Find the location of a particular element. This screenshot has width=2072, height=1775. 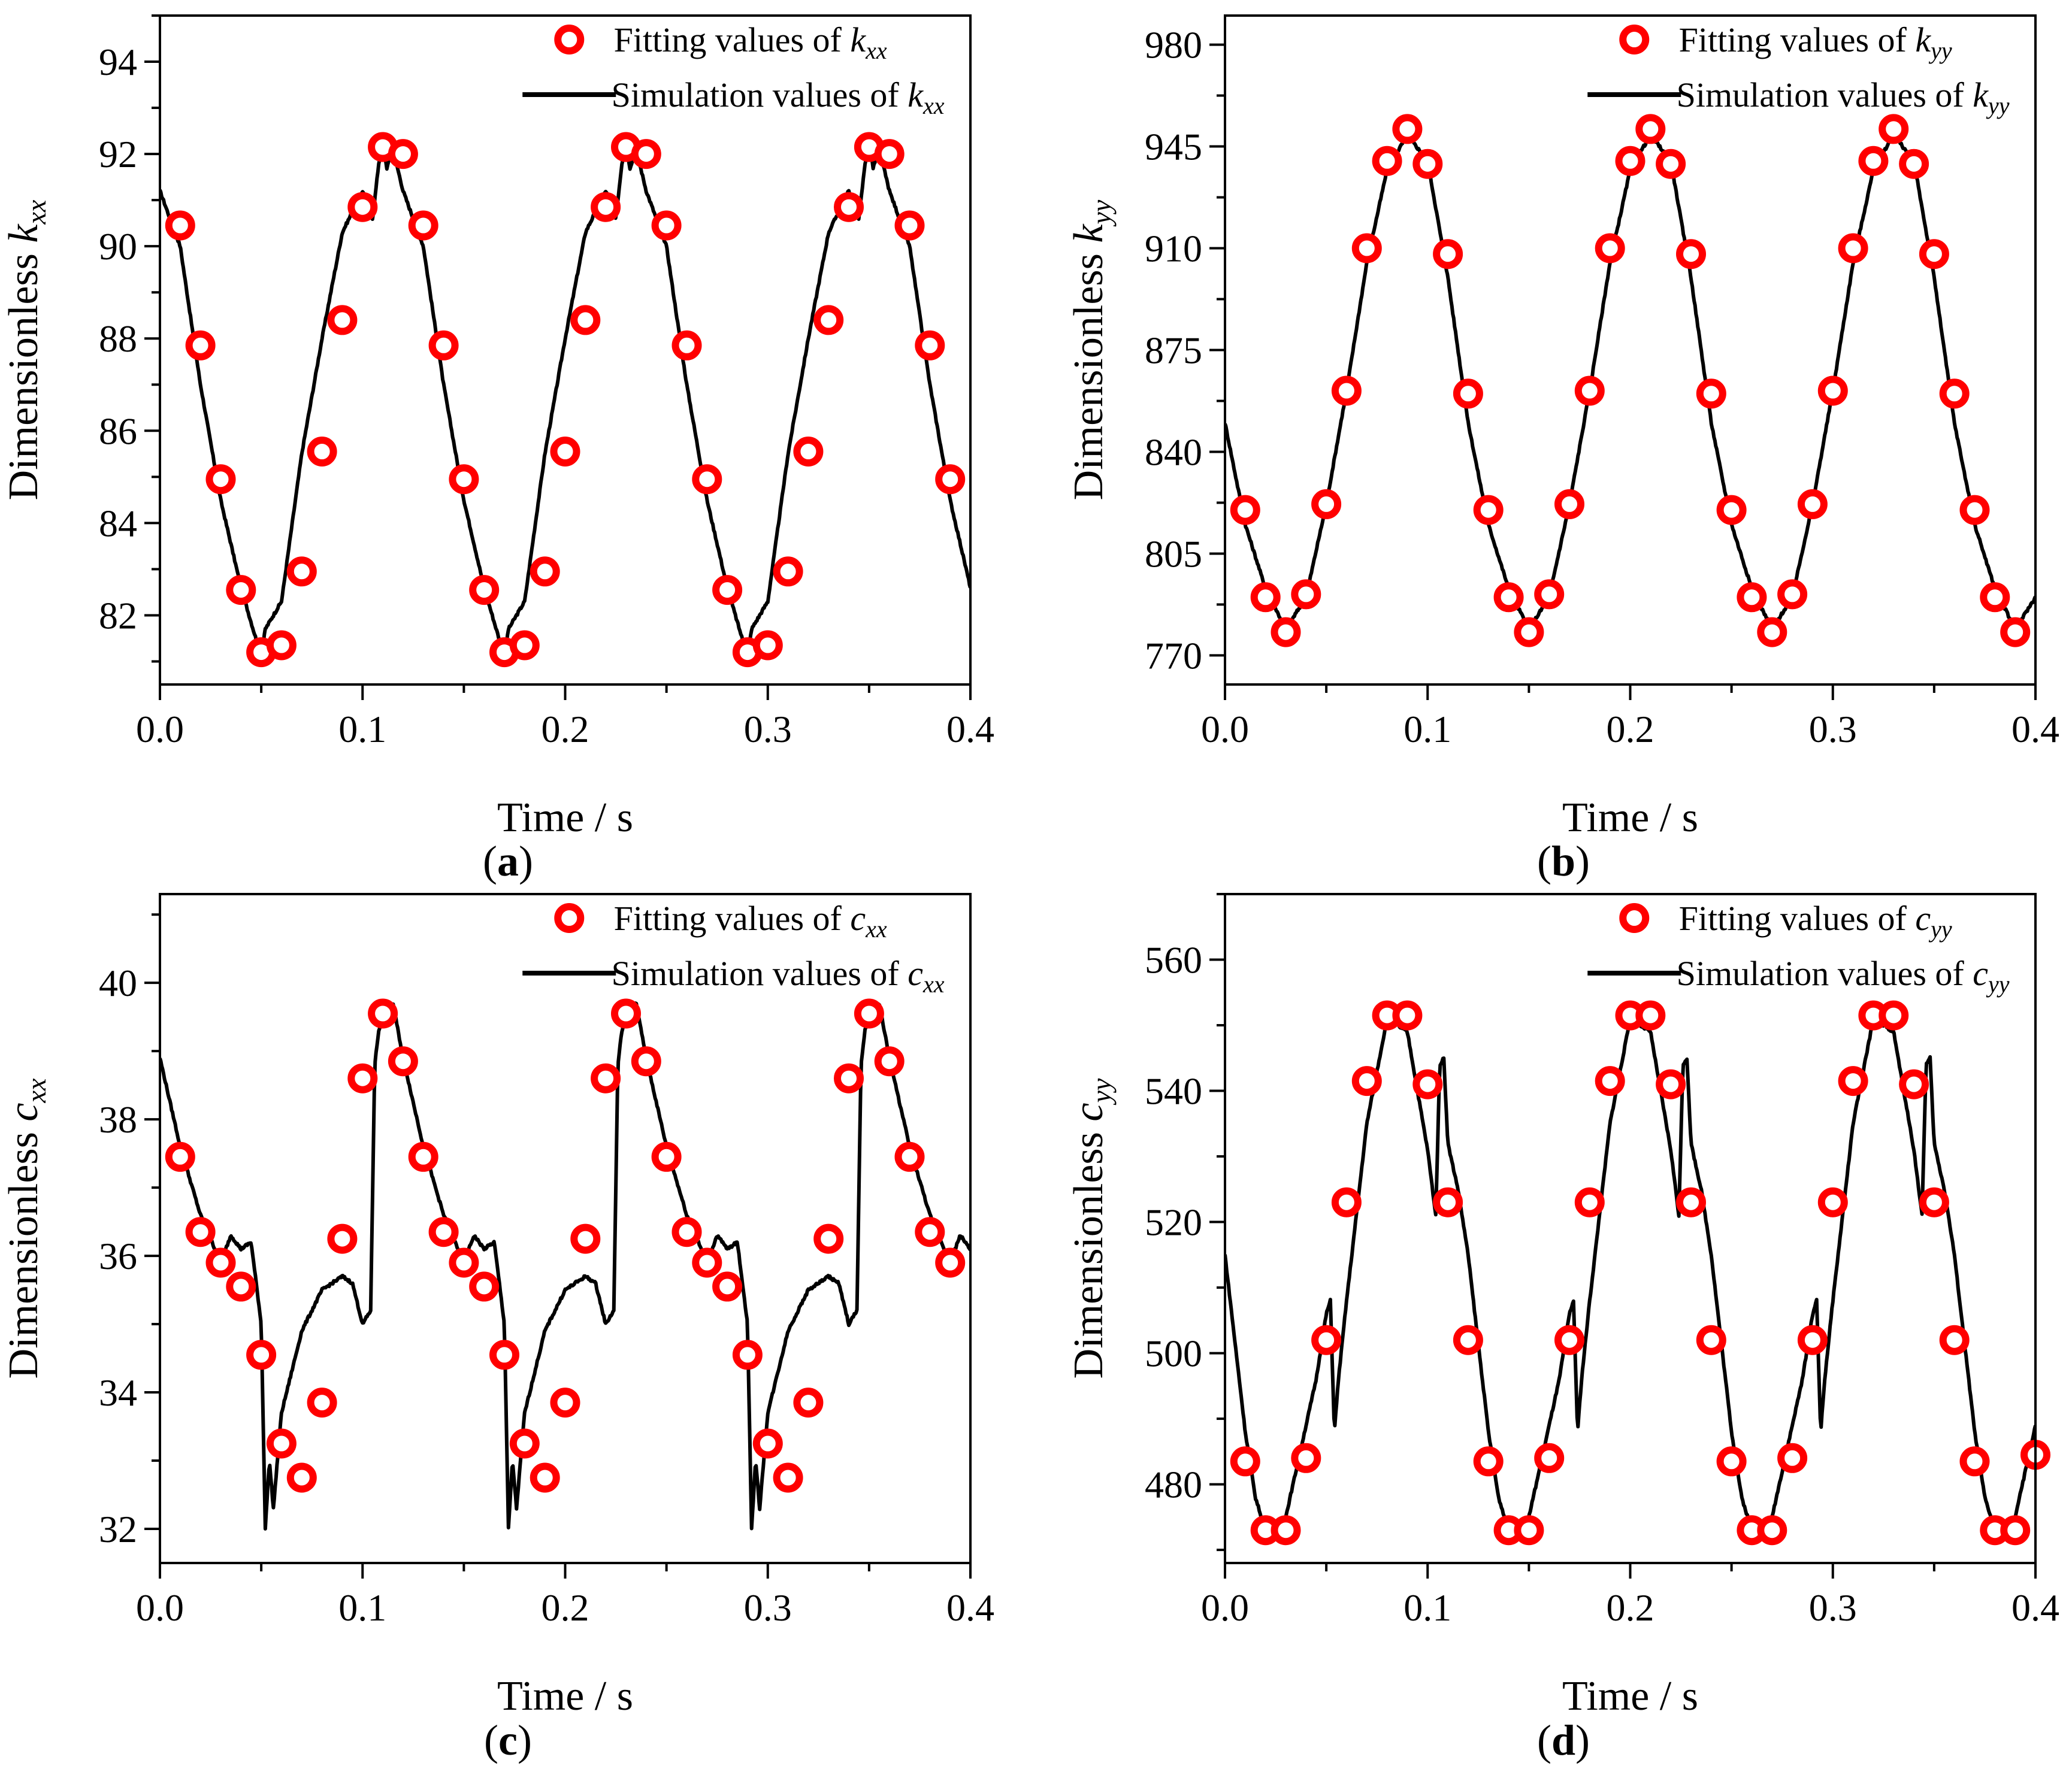

y-tick-label-b-4: 910 is located at coordinates (1173, 249).